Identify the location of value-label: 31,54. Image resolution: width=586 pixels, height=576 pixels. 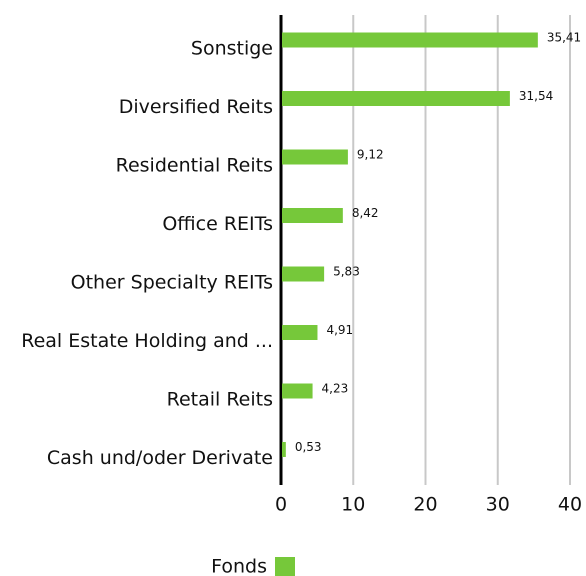
(536, 96).